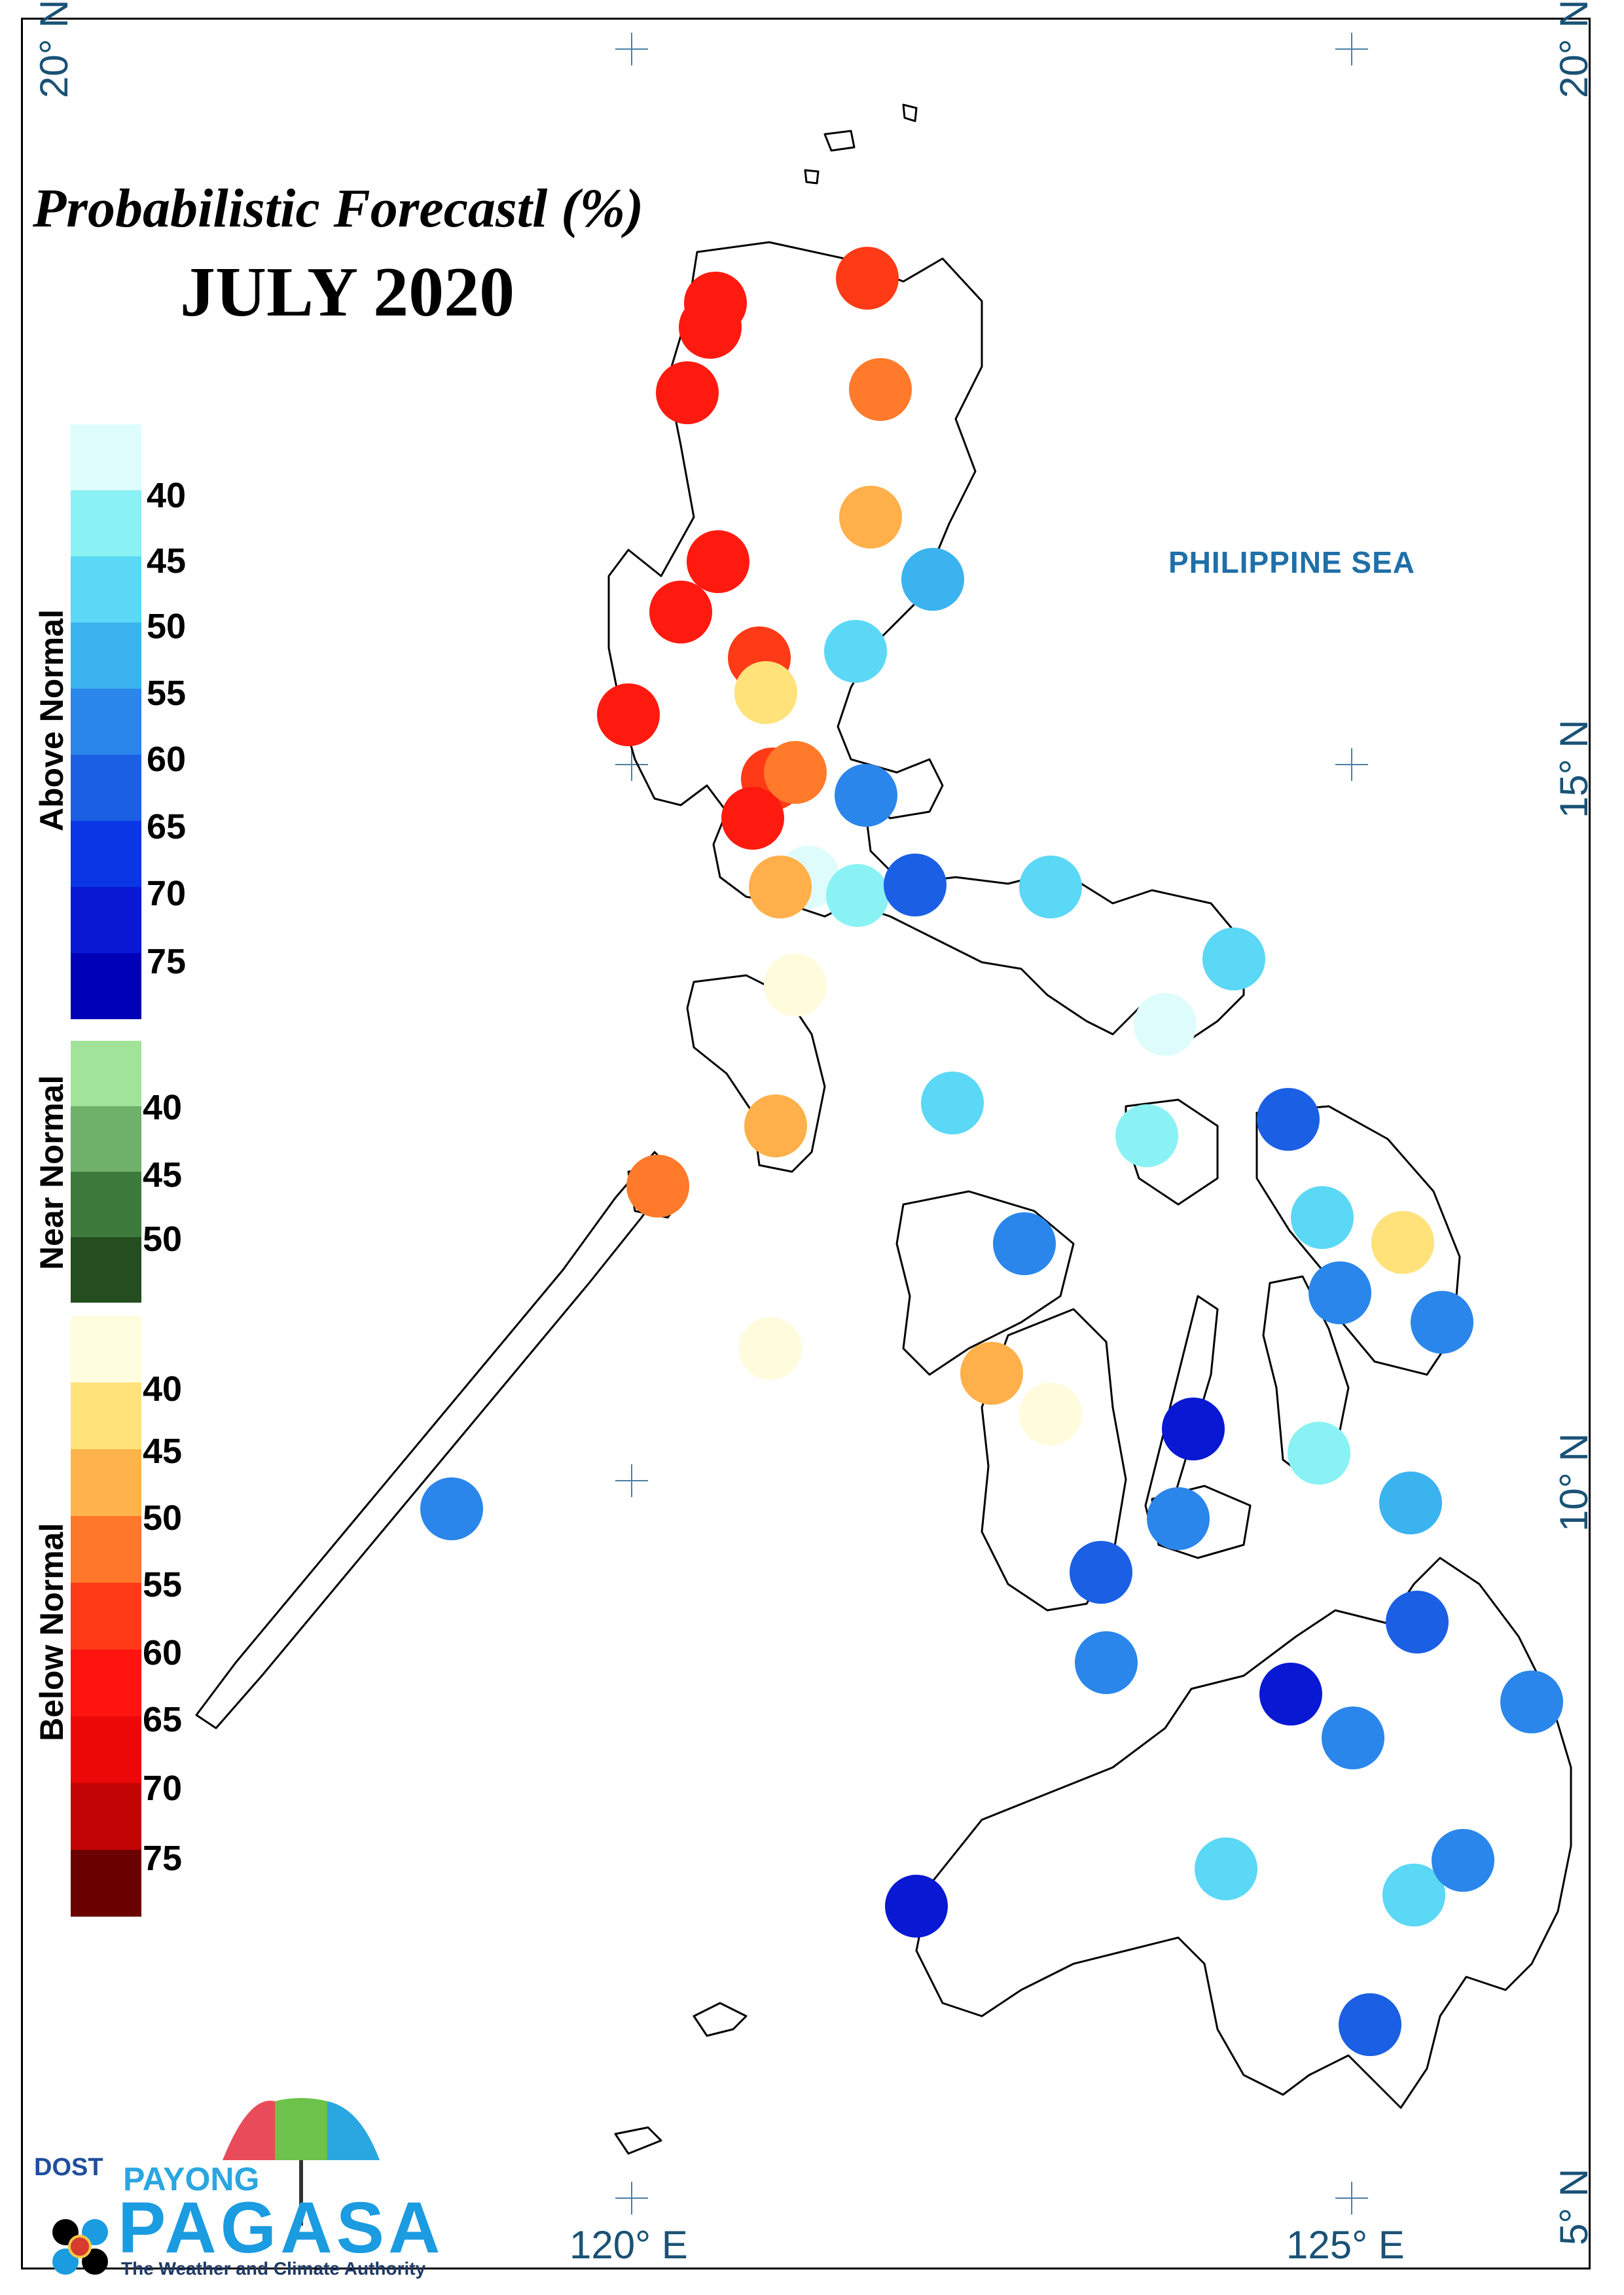 The width and height of the screenshot is (1624, 2295). Describe the element at coordinates (216, 2186) in the screenshot. I see `umbrella-icon` at that location.